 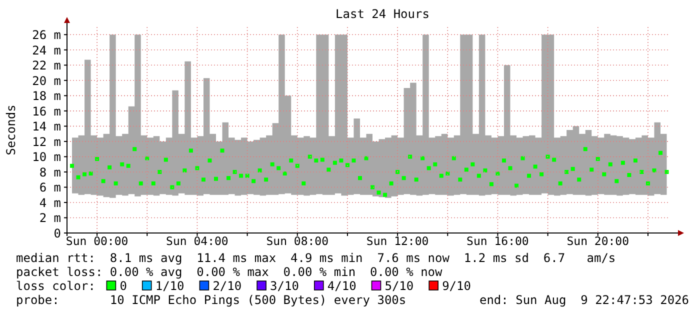 What do you see at coordinates (57, 233) in the screenshot?
I see `y-tick-label: 0` at bounding box center [57, 233].